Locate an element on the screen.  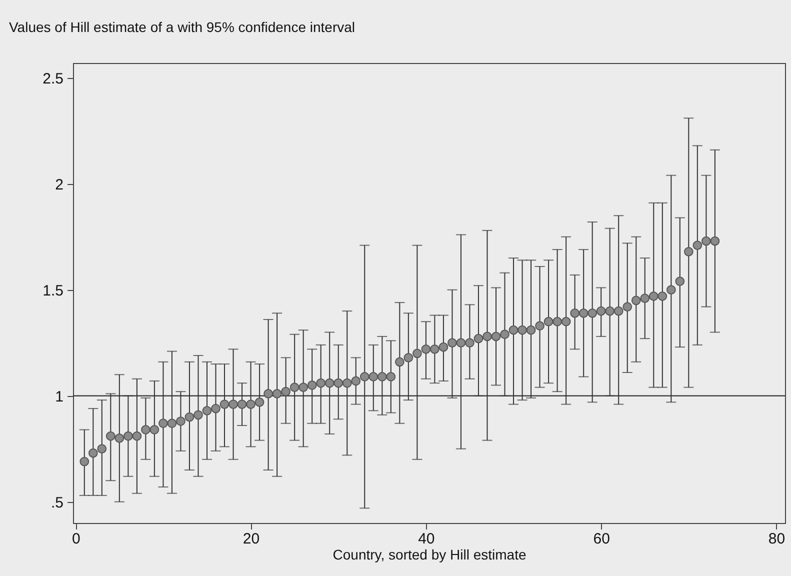
x-tick-label: 80 is located at coordinates (777, 539).